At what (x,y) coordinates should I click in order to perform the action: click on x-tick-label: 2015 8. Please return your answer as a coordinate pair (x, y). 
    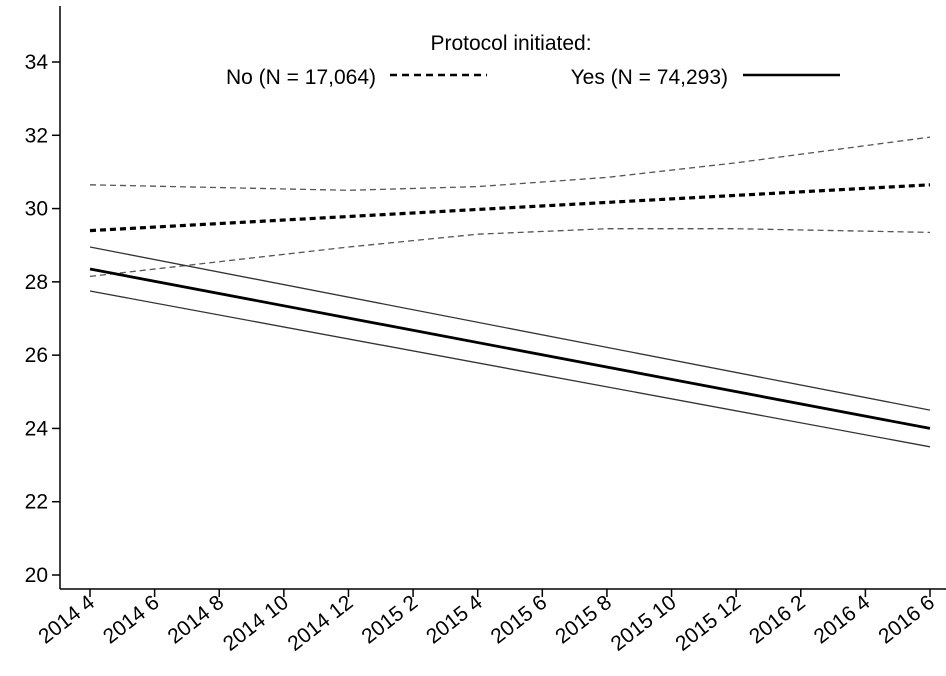
    Looking at the image, I should click on (583, 620).